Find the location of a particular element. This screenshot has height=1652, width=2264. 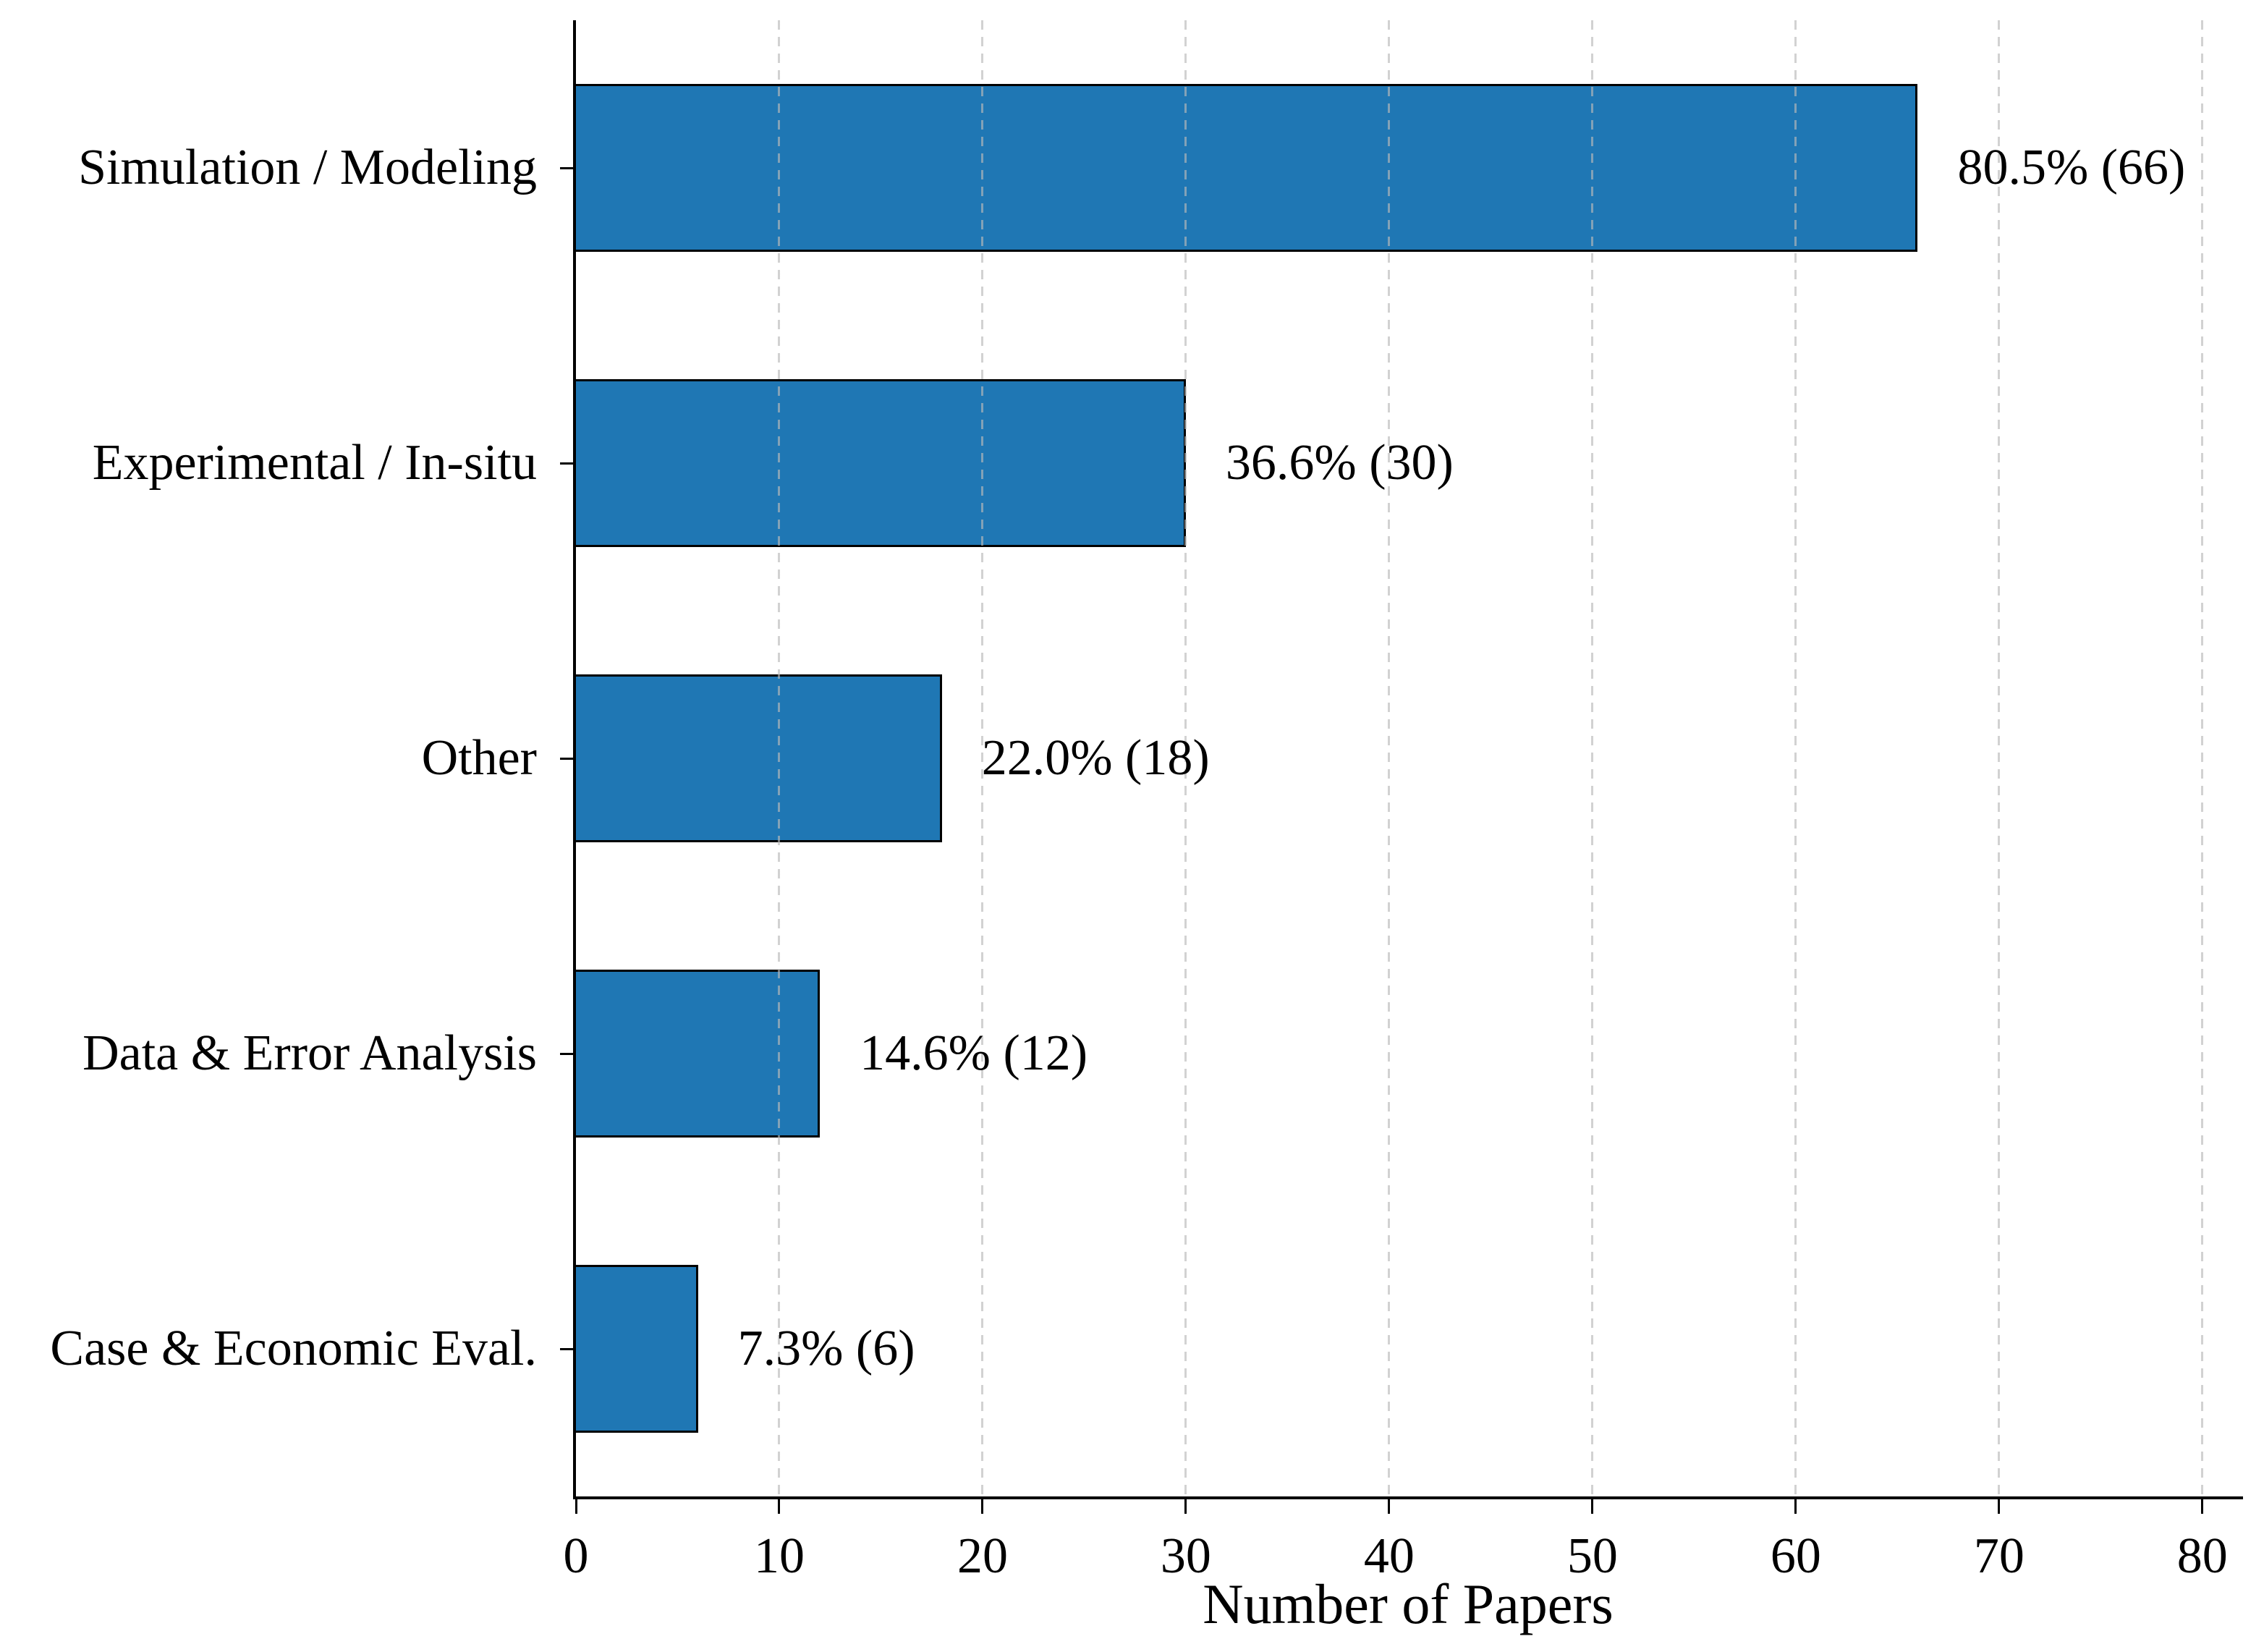

x-tick-label: 10 is located at coordinates (779, 1556).